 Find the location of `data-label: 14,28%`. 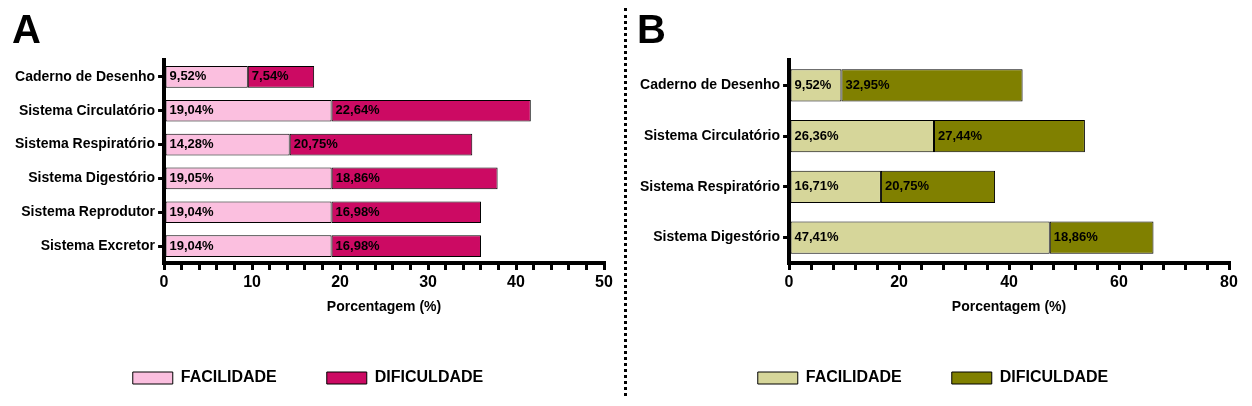

data-label: 14,28% is located at coordinates (192, 144).